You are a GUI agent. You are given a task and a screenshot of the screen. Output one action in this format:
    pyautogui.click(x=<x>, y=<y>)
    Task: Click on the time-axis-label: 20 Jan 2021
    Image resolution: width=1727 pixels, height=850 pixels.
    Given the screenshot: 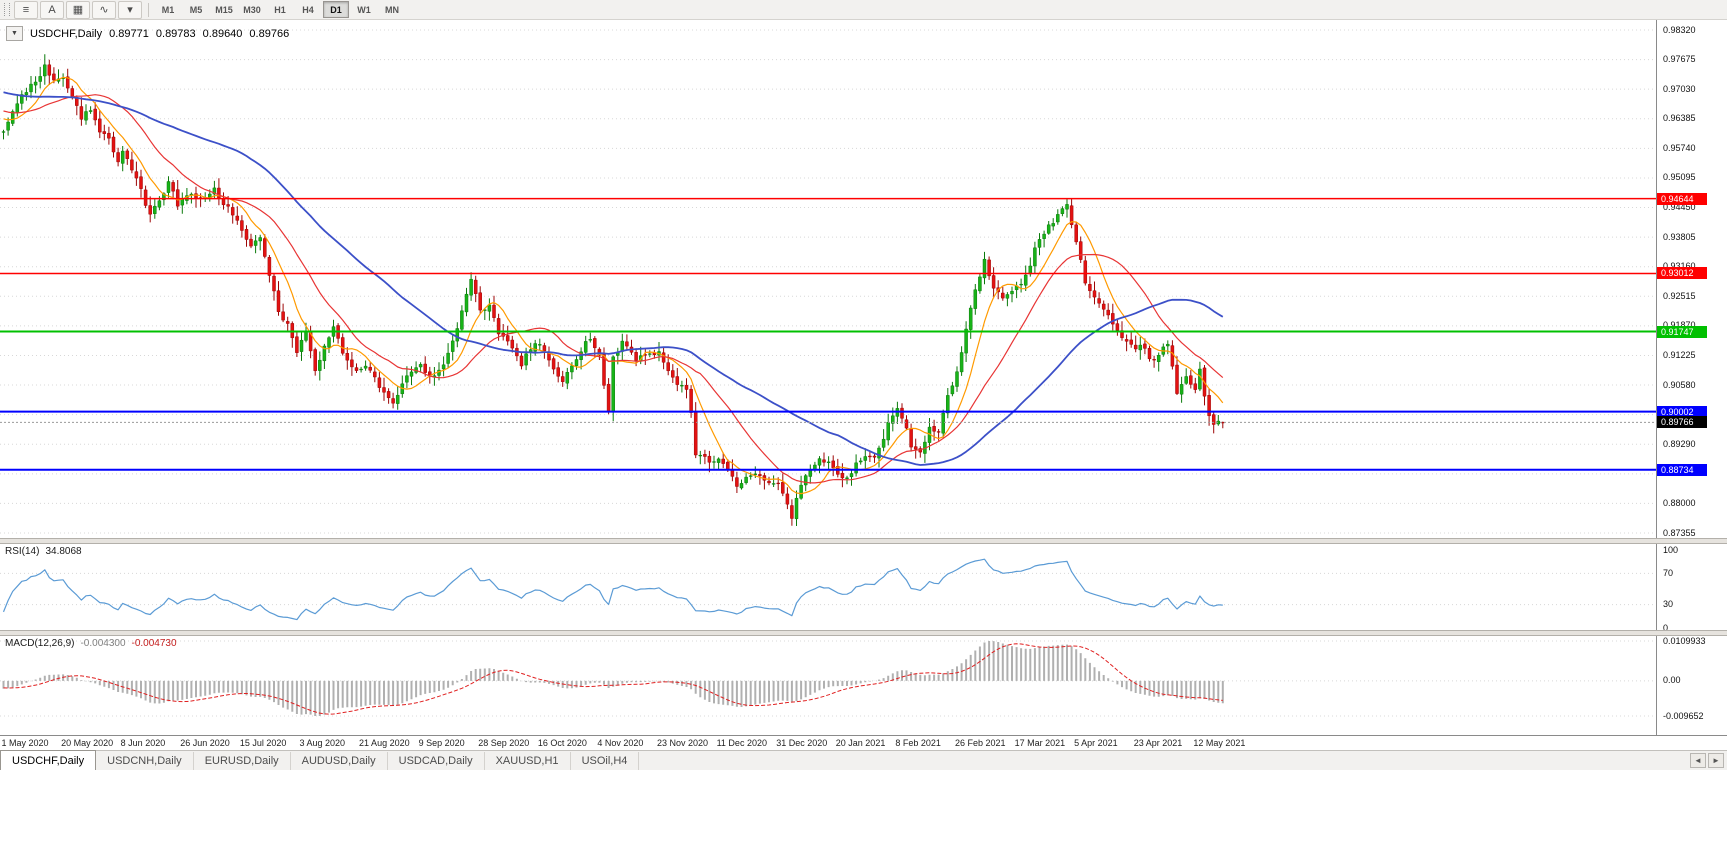 What is the action you would take?
    pyautogui.click(x=860, y=743)
    